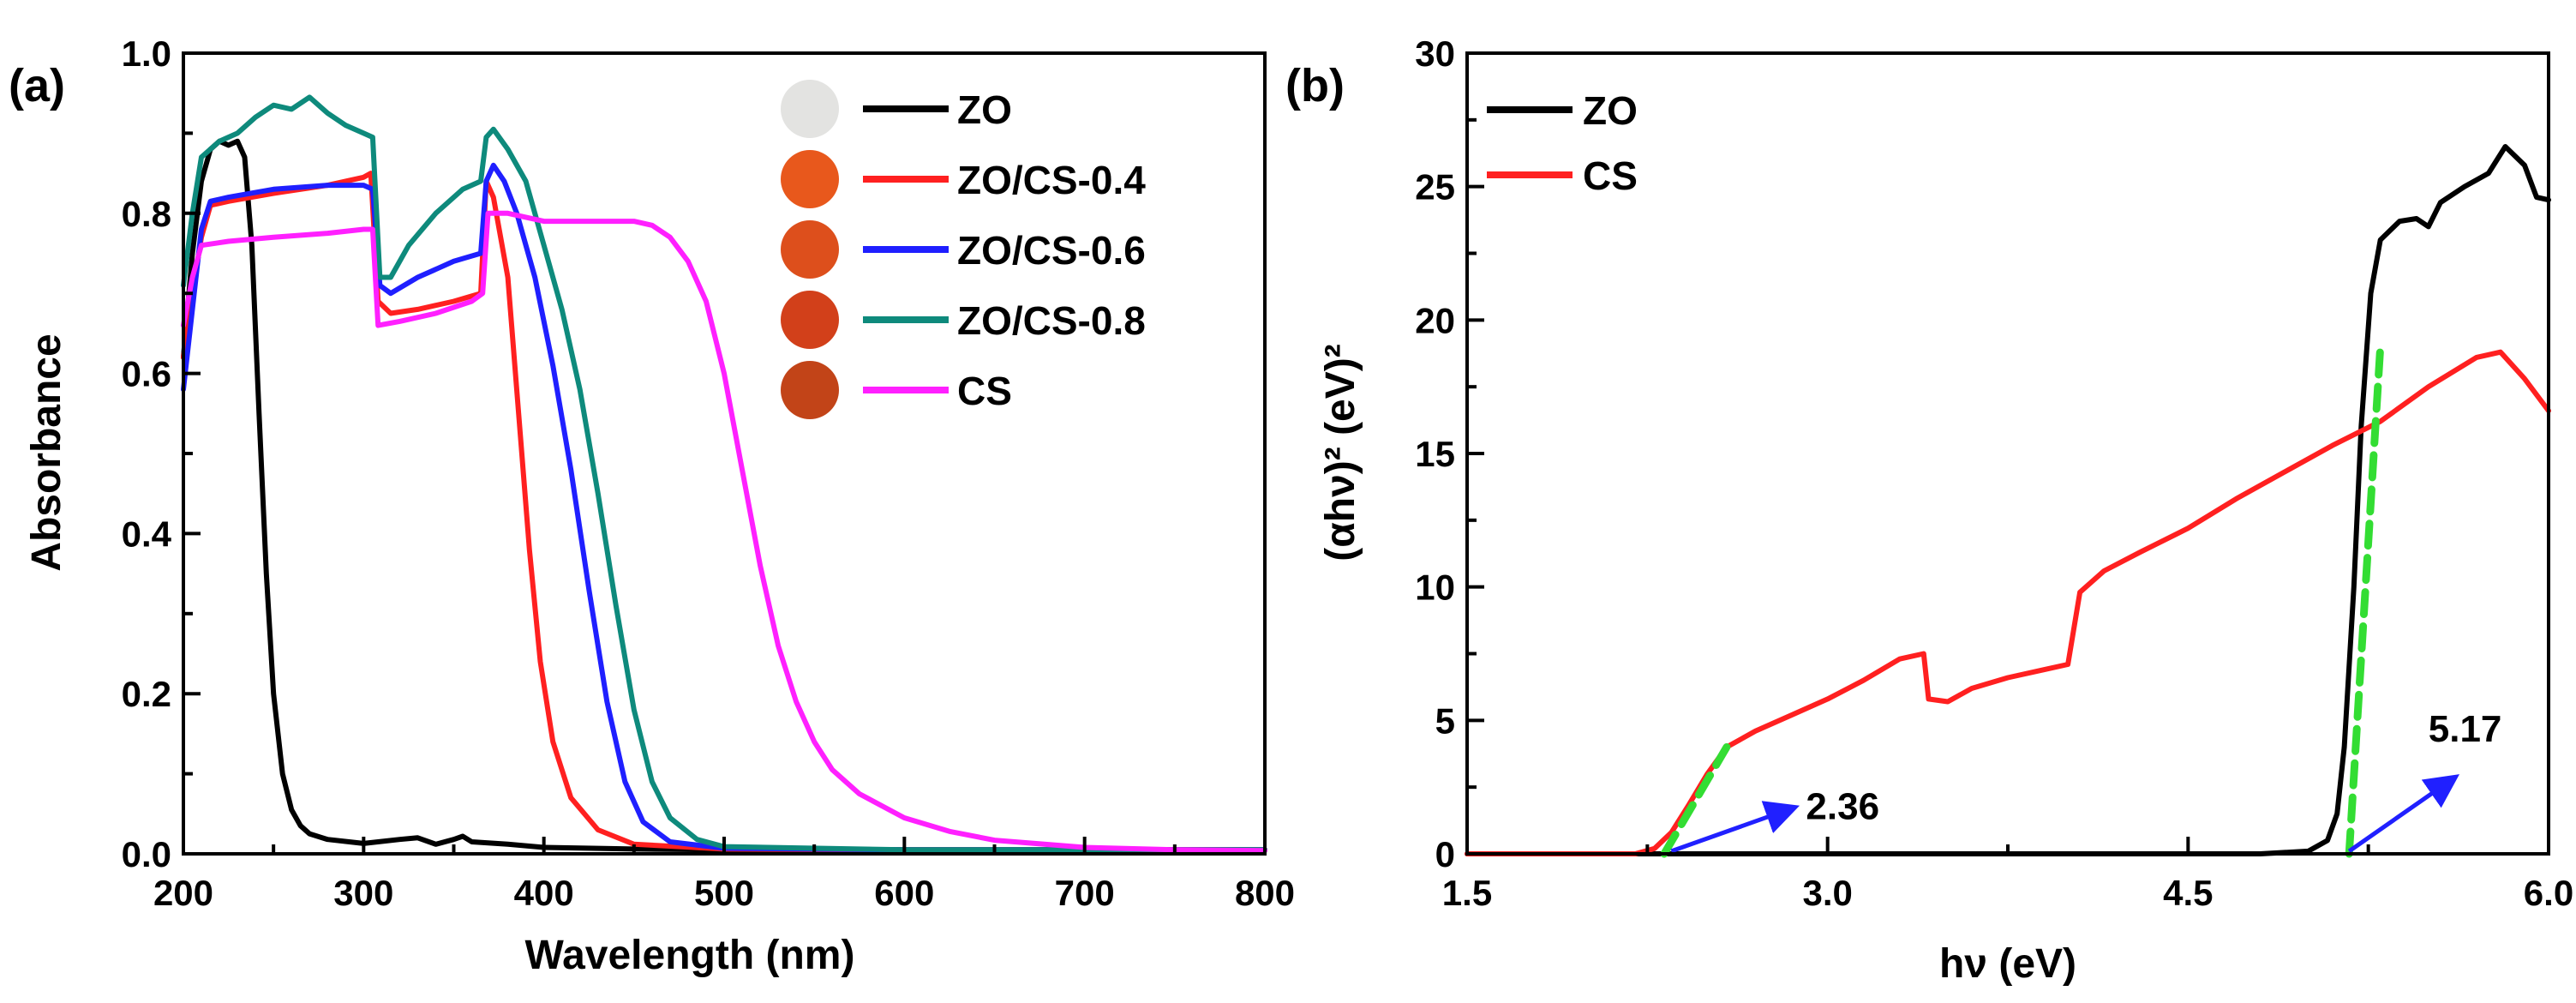 This screenshot has height=1003, width=2576. I want to click on panel-a-y-tick-label: 0.2, so click(146, 694).